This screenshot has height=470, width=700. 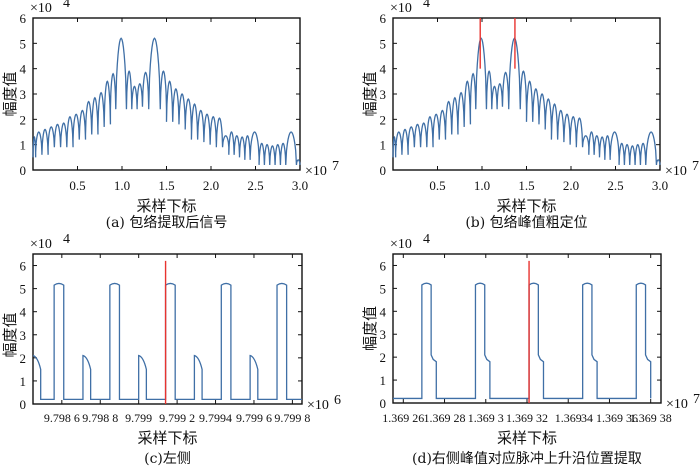 I want to click on x-tick-label: 9.799 2, so click(x=177, y=418).